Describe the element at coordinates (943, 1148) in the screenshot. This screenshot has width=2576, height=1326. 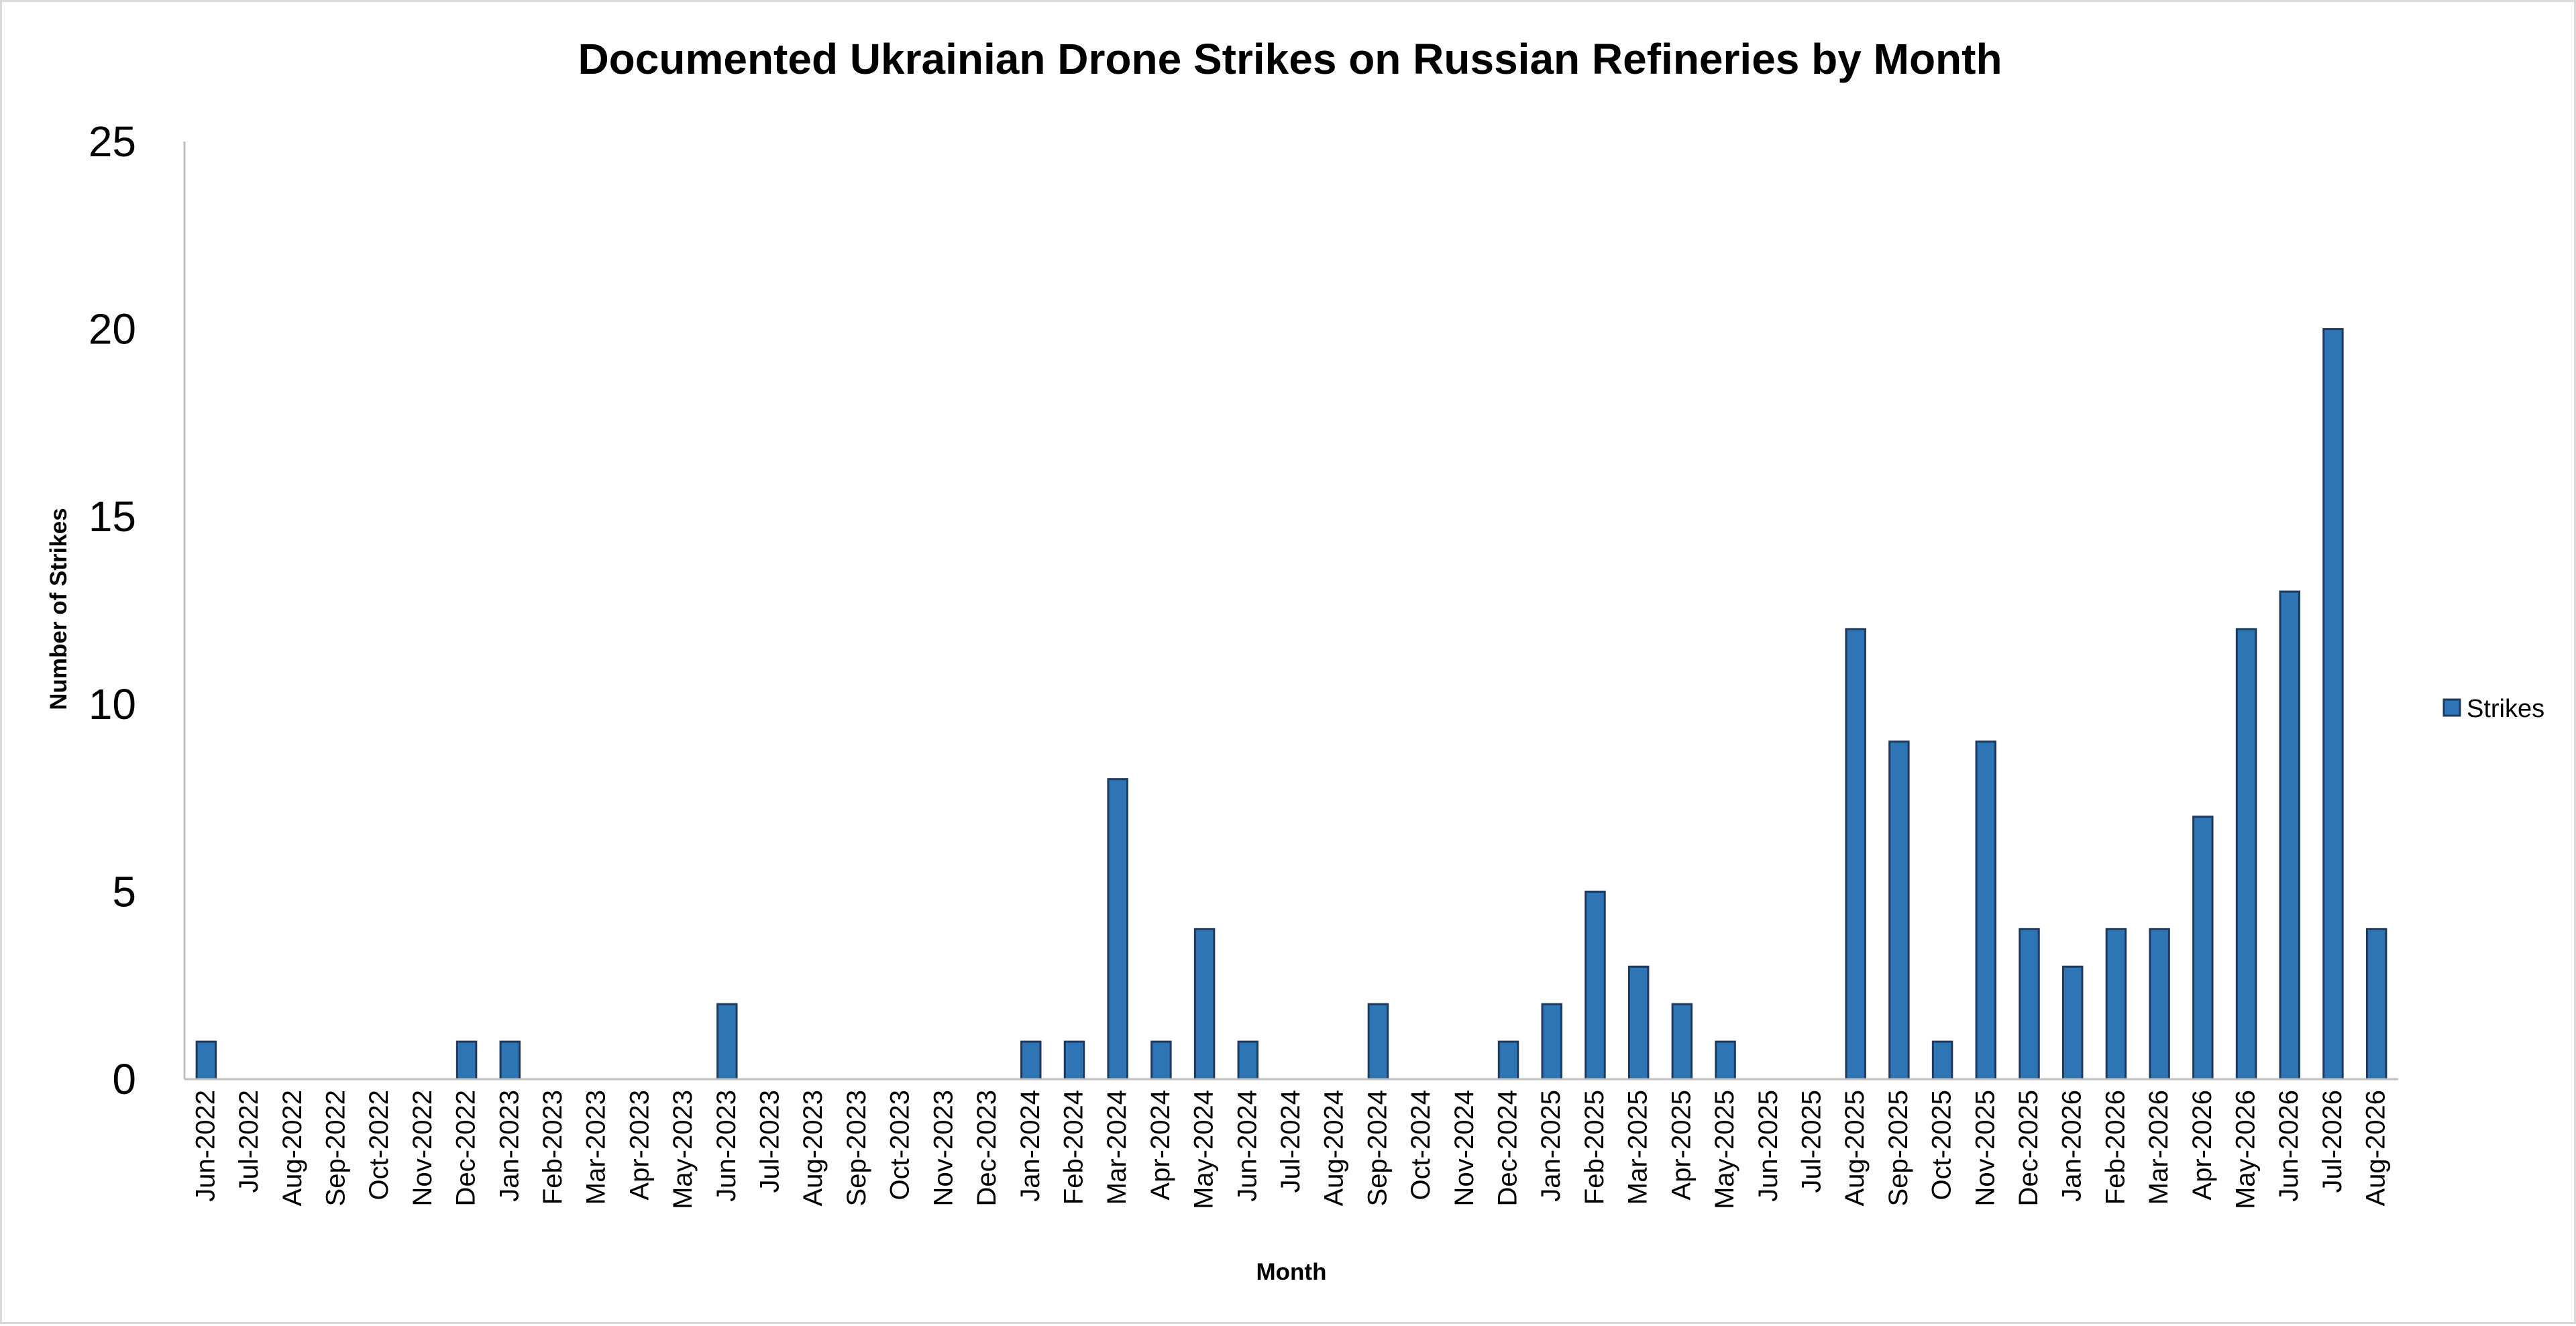
I see `x-tick-label: Nov-2023` at that location.